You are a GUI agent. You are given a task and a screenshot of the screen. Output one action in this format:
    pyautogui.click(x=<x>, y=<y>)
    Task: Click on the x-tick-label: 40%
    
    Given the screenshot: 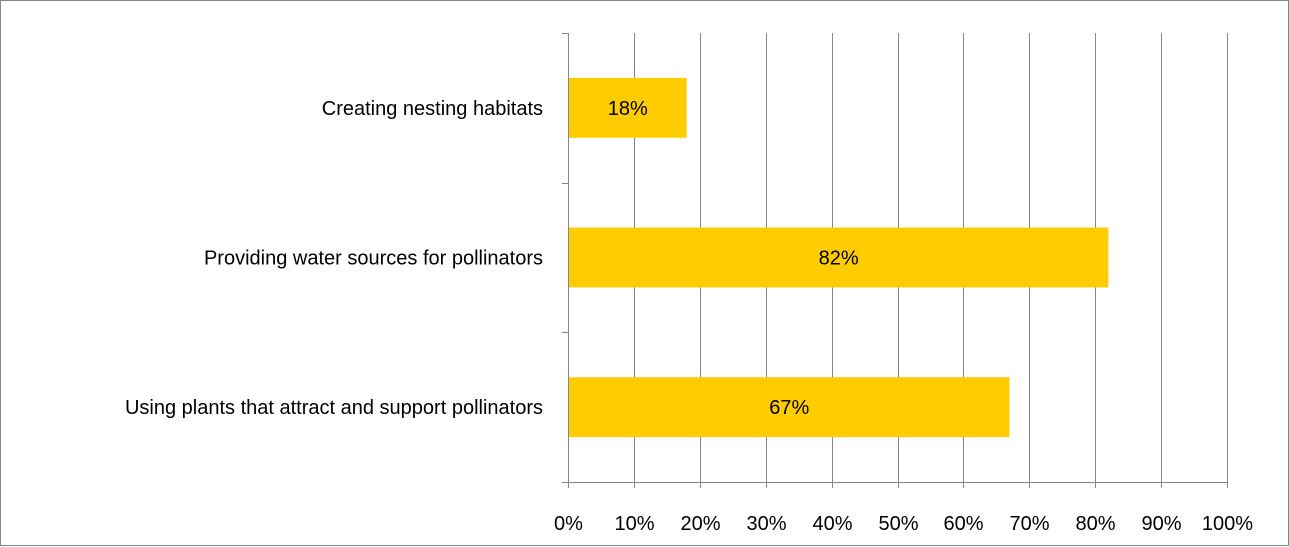 What is the action you would take?
    pyautogui.click(x=832, y=524)
    